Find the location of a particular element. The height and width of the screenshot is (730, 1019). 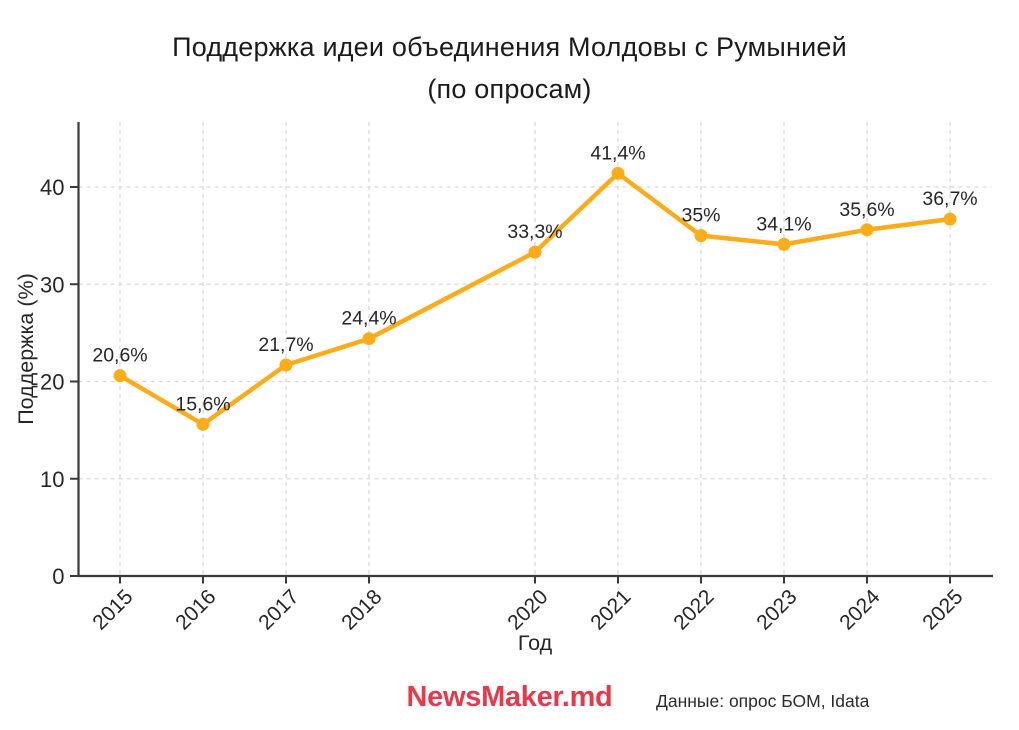

x-tick-label: 2021 is located at coordinates (610, 609).